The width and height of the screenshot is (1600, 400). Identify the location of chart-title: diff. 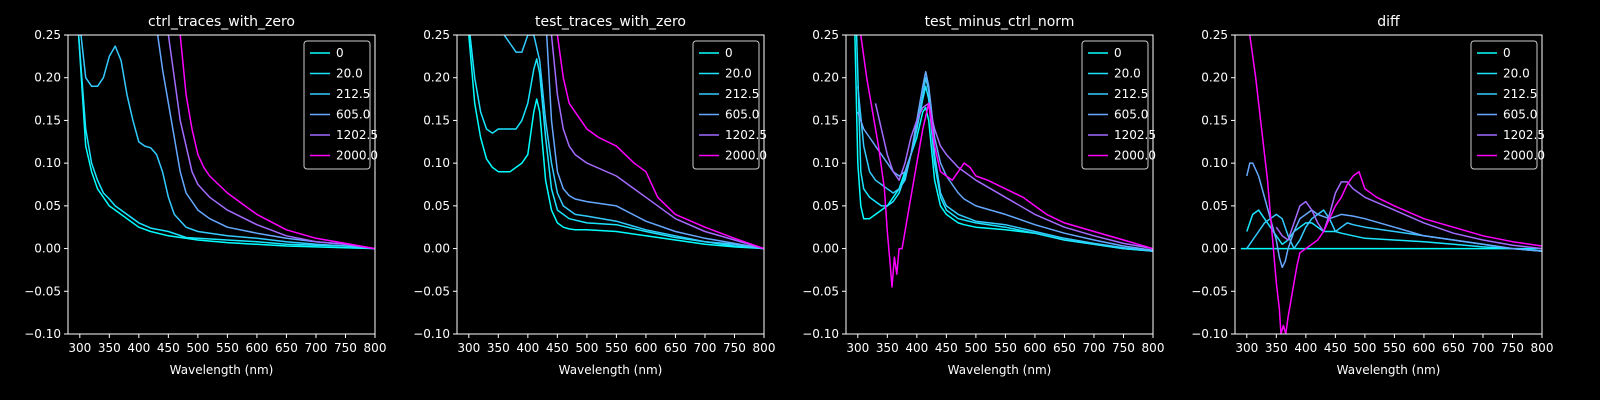
(1388, 22).